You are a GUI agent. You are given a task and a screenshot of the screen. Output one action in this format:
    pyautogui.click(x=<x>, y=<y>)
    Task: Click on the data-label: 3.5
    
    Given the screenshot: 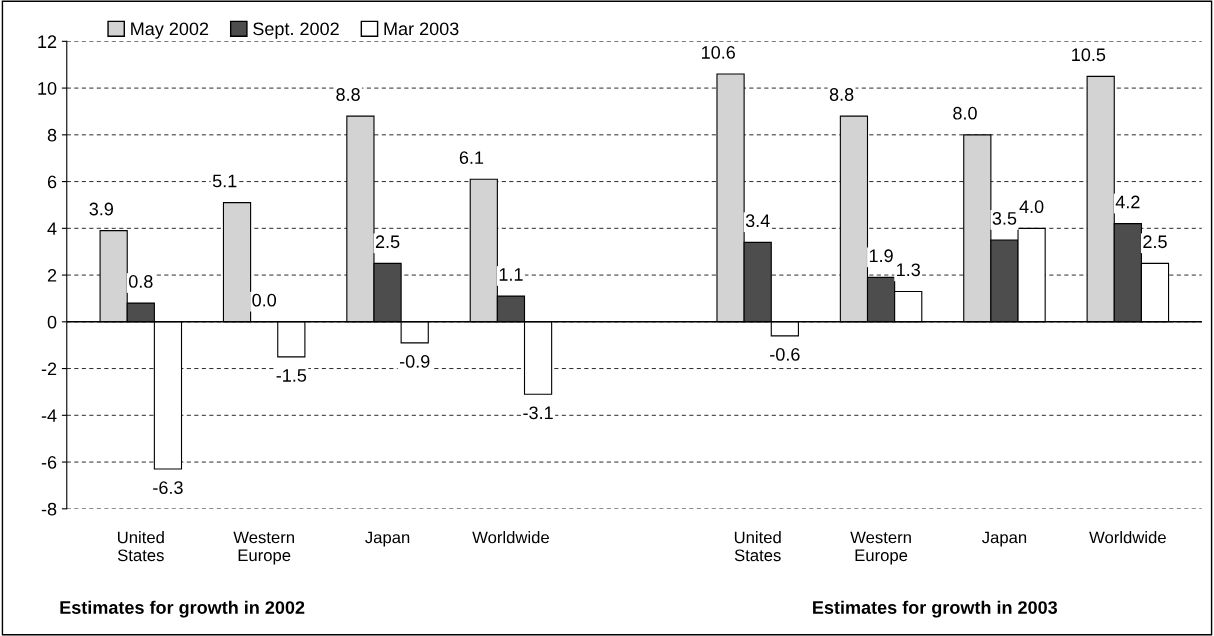 What is the action you would take?
    pyautogui.click(x=1004, y=218)
    